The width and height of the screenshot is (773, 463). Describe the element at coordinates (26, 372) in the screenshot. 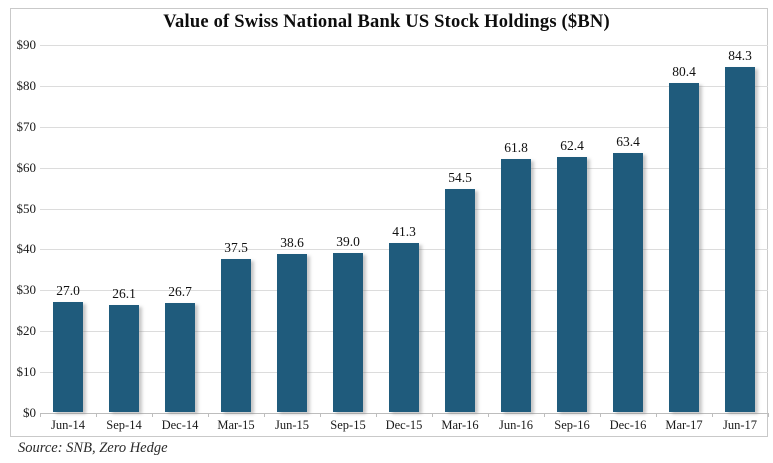

I see `y-tick-label: $10` at that location.